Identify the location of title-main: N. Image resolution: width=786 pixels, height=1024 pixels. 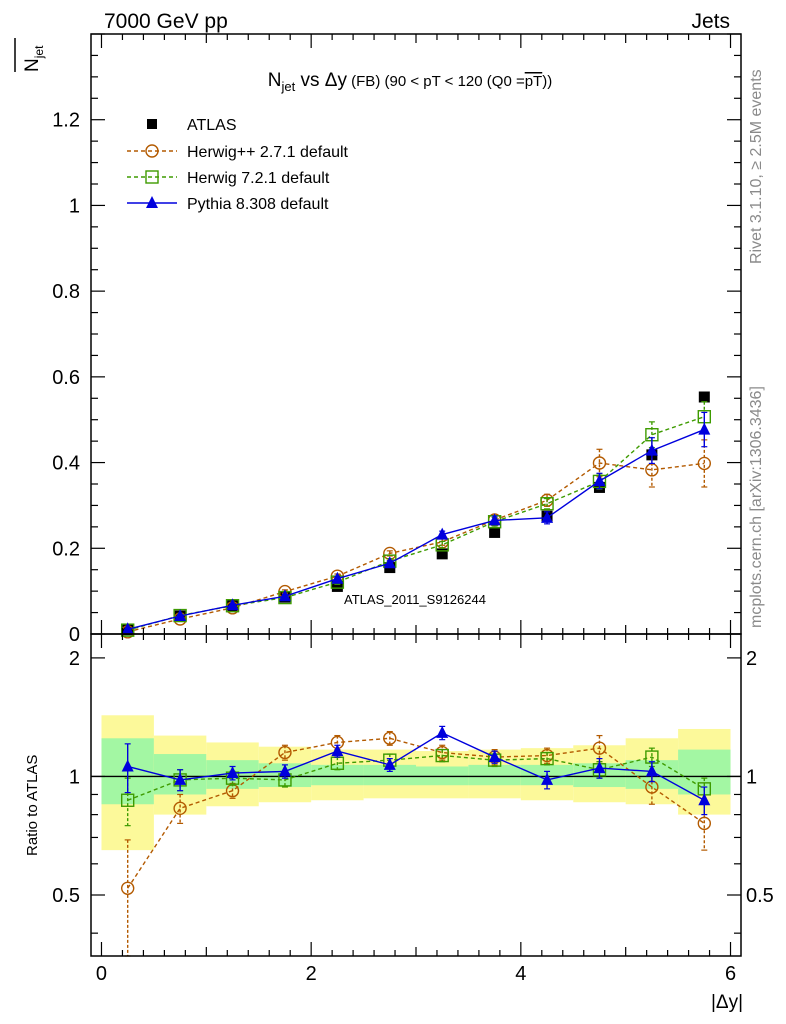
(275, 80).